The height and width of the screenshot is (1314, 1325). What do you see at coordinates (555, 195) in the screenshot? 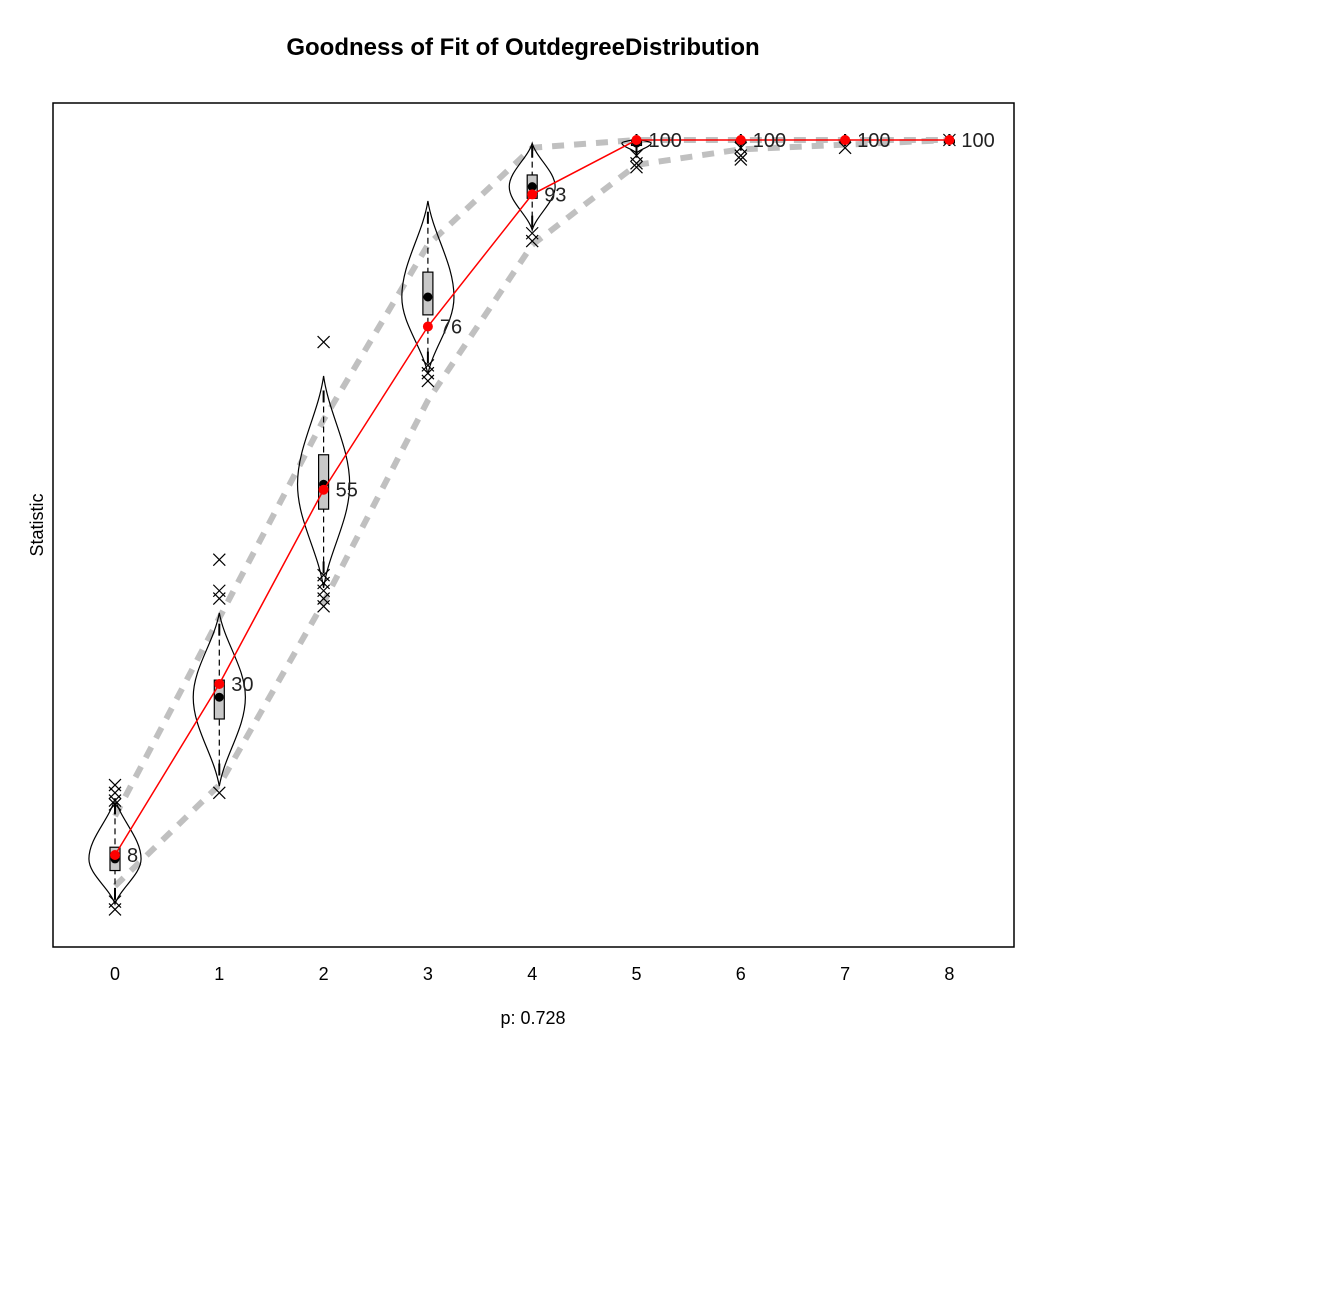
I see `observed-value-label-4: 93` at bounding box center [555, 195].